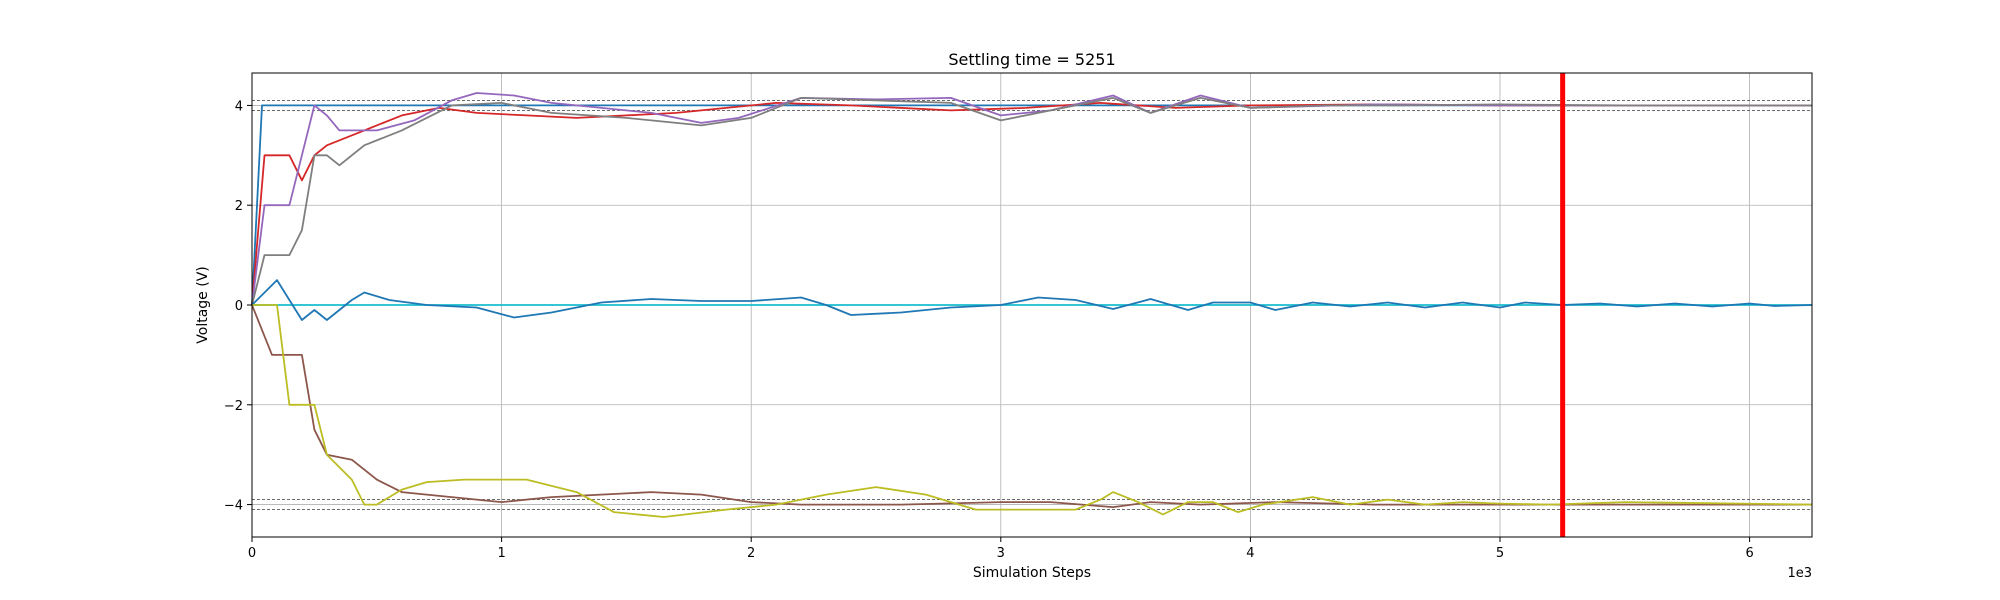 The height and width of the screenshot is (600, 2000). Describe the element at coordinates (1799, 573) in the screenshot. I see `x-axis-multiplier: 1e3` at that location.